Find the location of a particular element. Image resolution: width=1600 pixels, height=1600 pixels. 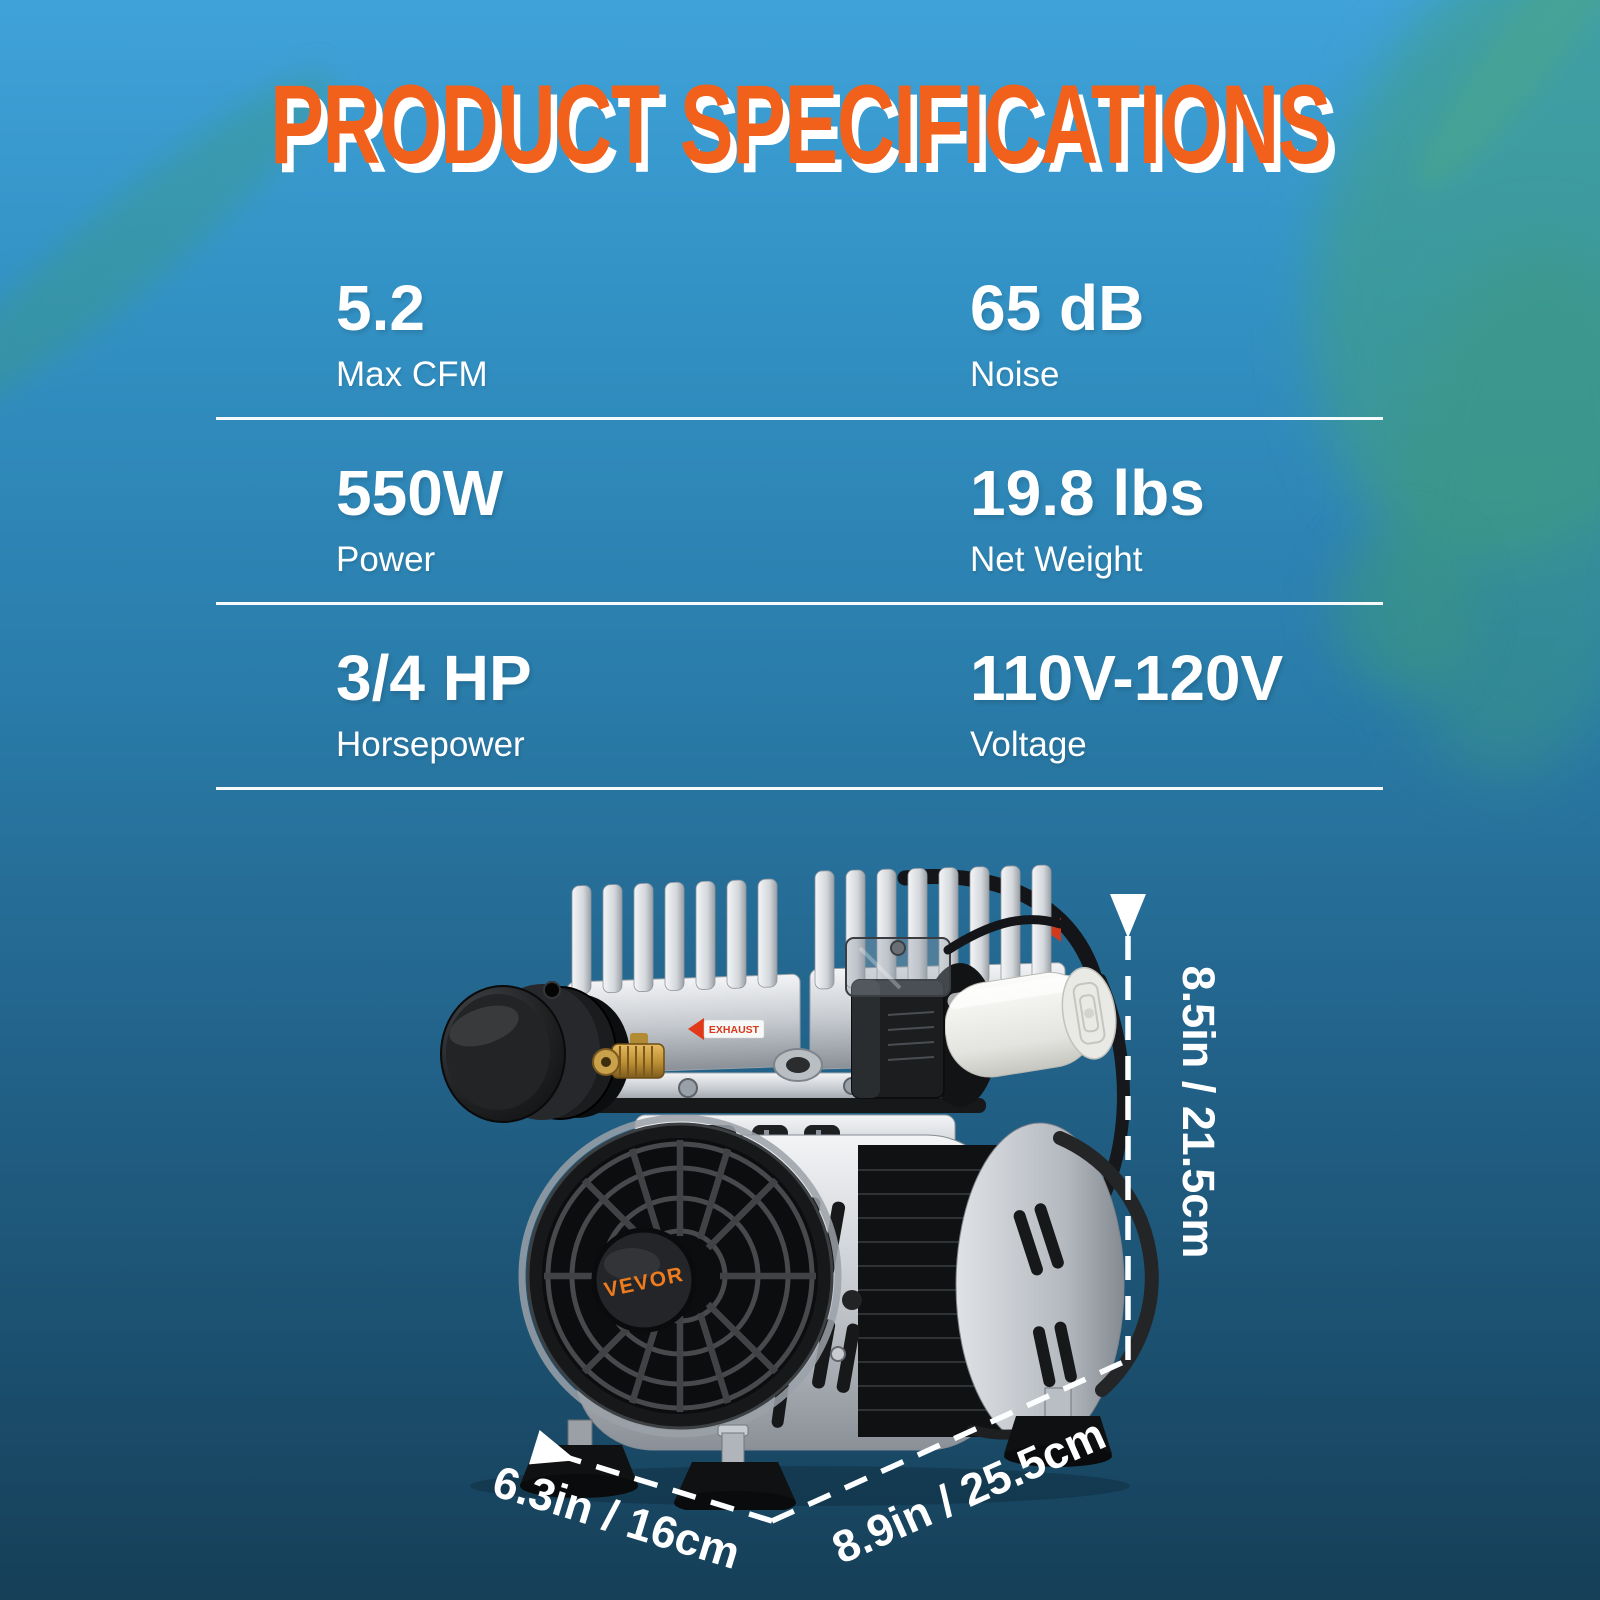

exhaust-arrow-label: EXHAUST is located at coordinates (726, 1029).